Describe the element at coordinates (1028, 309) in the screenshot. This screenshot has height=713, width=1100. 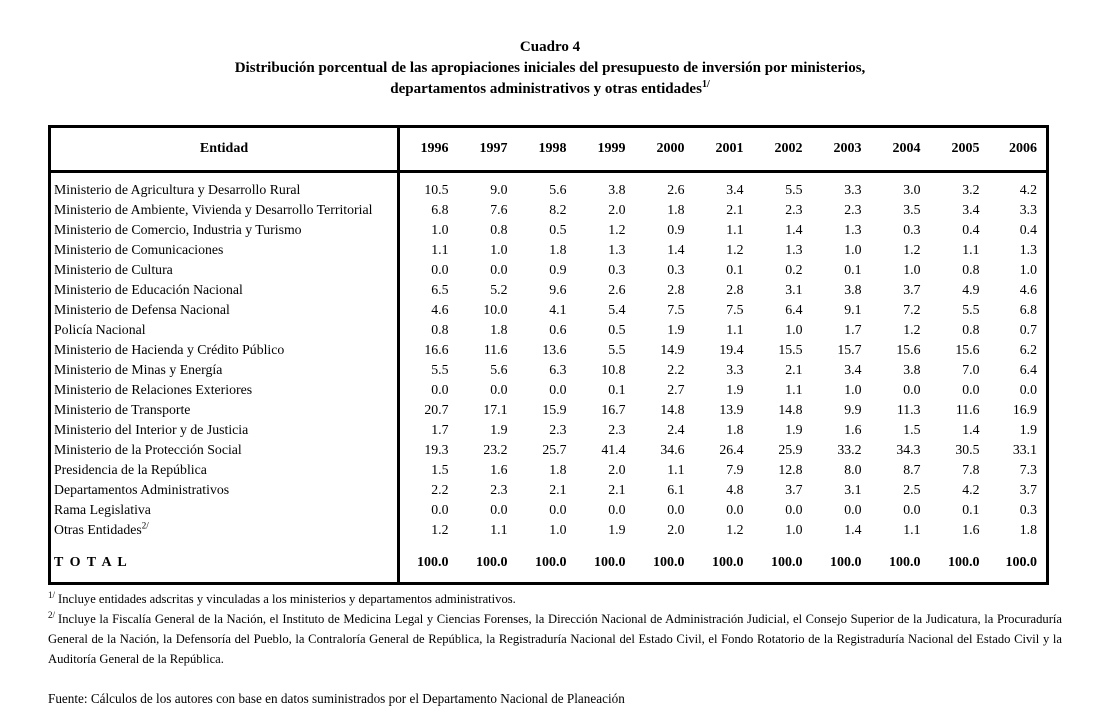
I see `value-cell: 6.8` at that location.